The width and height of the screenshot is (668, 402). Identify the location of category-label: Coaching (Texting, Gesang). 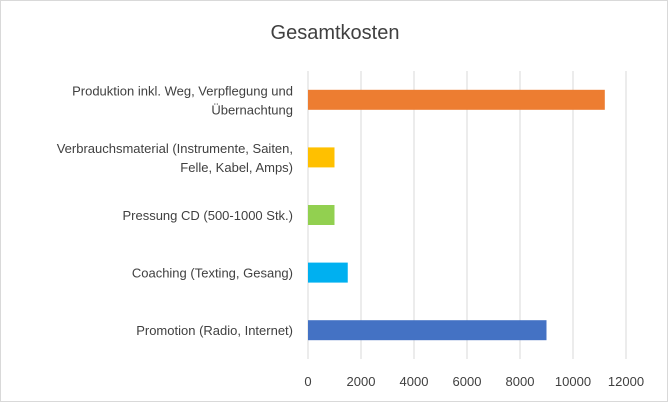
(212, 273).